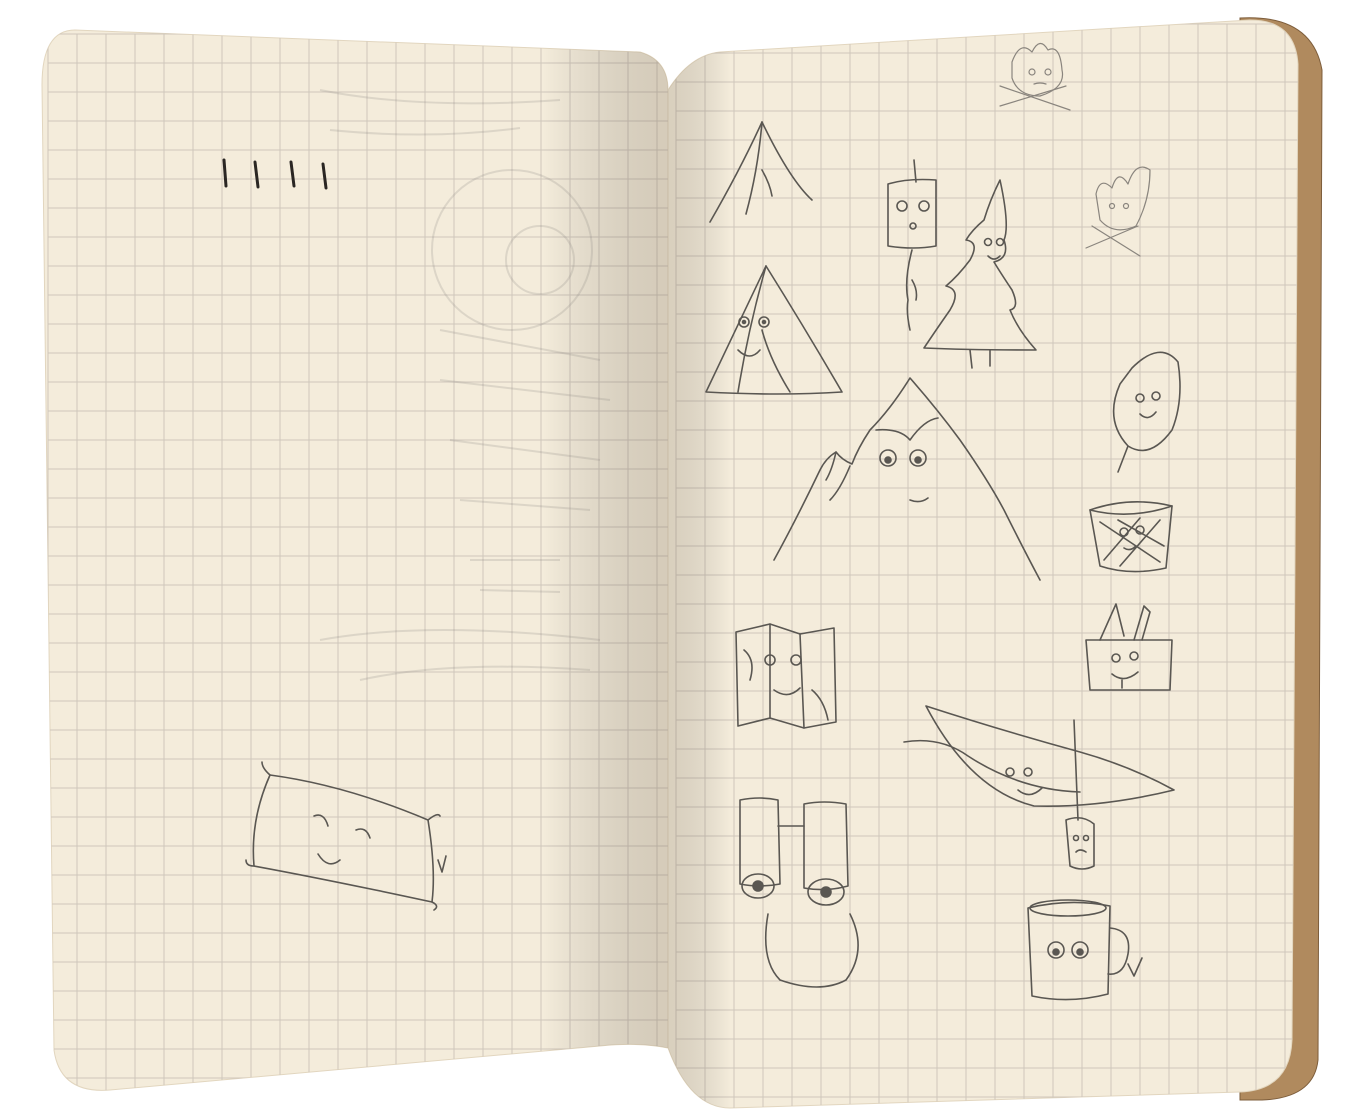 This screenshot has width=1368, height=1116. Describe the element at coordinates (1118, 211) in the screenshot. I see `campfire-face-small-doodle` at that location.